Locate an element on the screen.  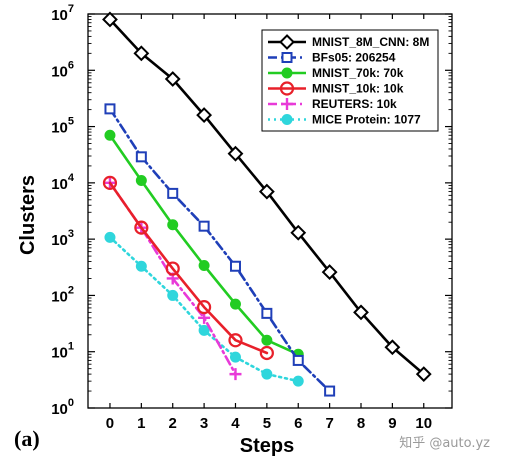
y-tick-label: 10⁷ is located at coordinates (62, 13).